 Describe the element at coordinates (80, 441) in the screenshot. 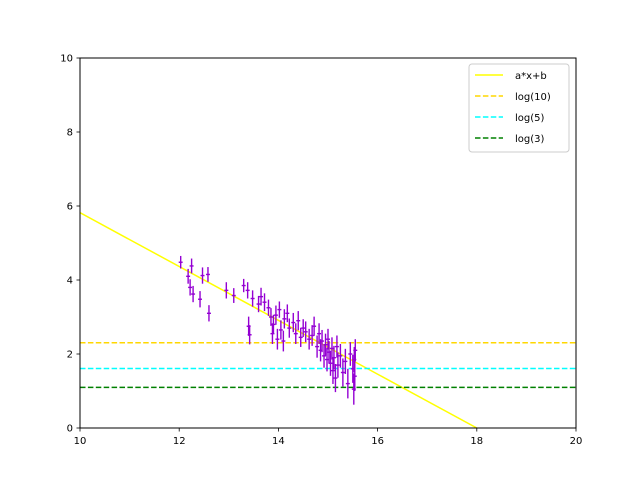

I see `x-tick-label: 10` at that location.